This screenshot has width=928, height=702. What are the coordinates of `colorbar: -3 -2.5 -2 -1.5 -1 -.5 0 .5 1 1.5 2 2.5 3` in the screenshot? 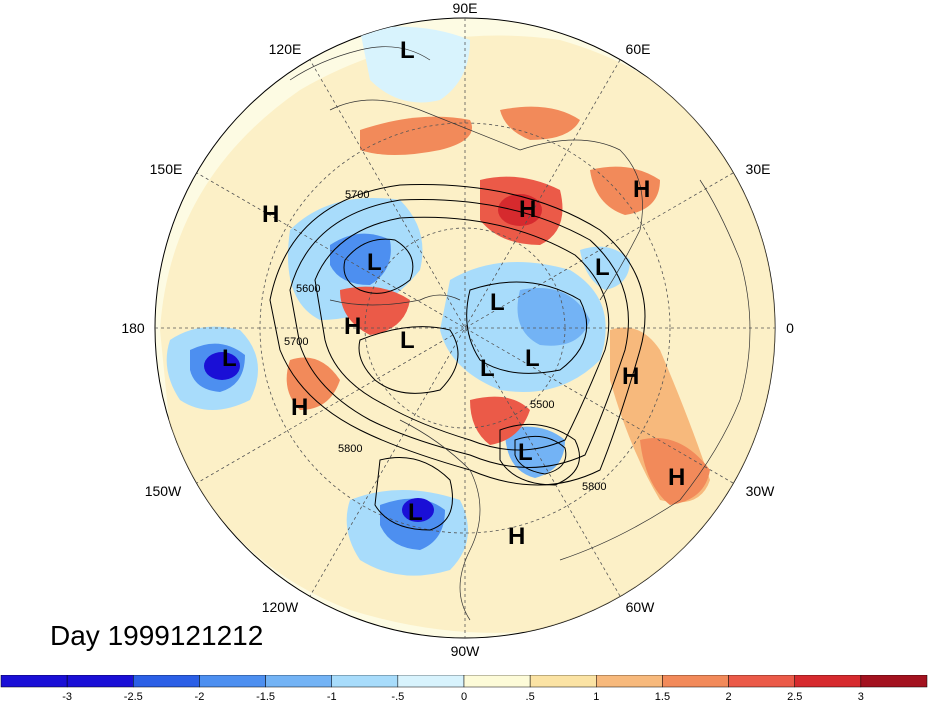 It's located at (464, 688).